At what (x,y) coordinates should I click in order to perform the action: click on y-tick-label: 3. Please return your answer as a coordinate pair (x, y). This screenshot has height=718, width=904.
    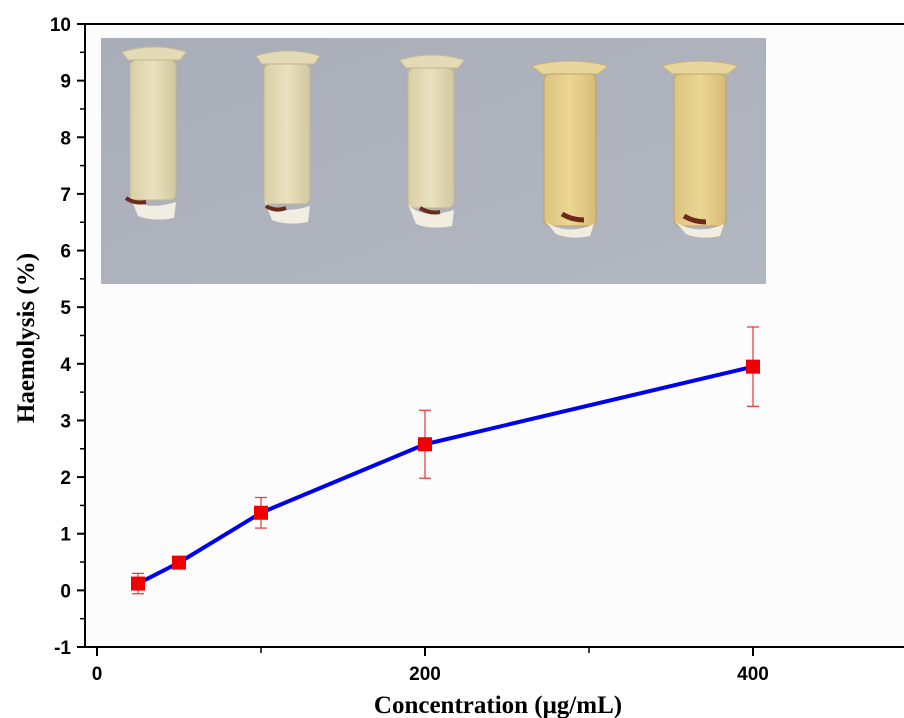
    Looking at the image, I should click on (65, 421).